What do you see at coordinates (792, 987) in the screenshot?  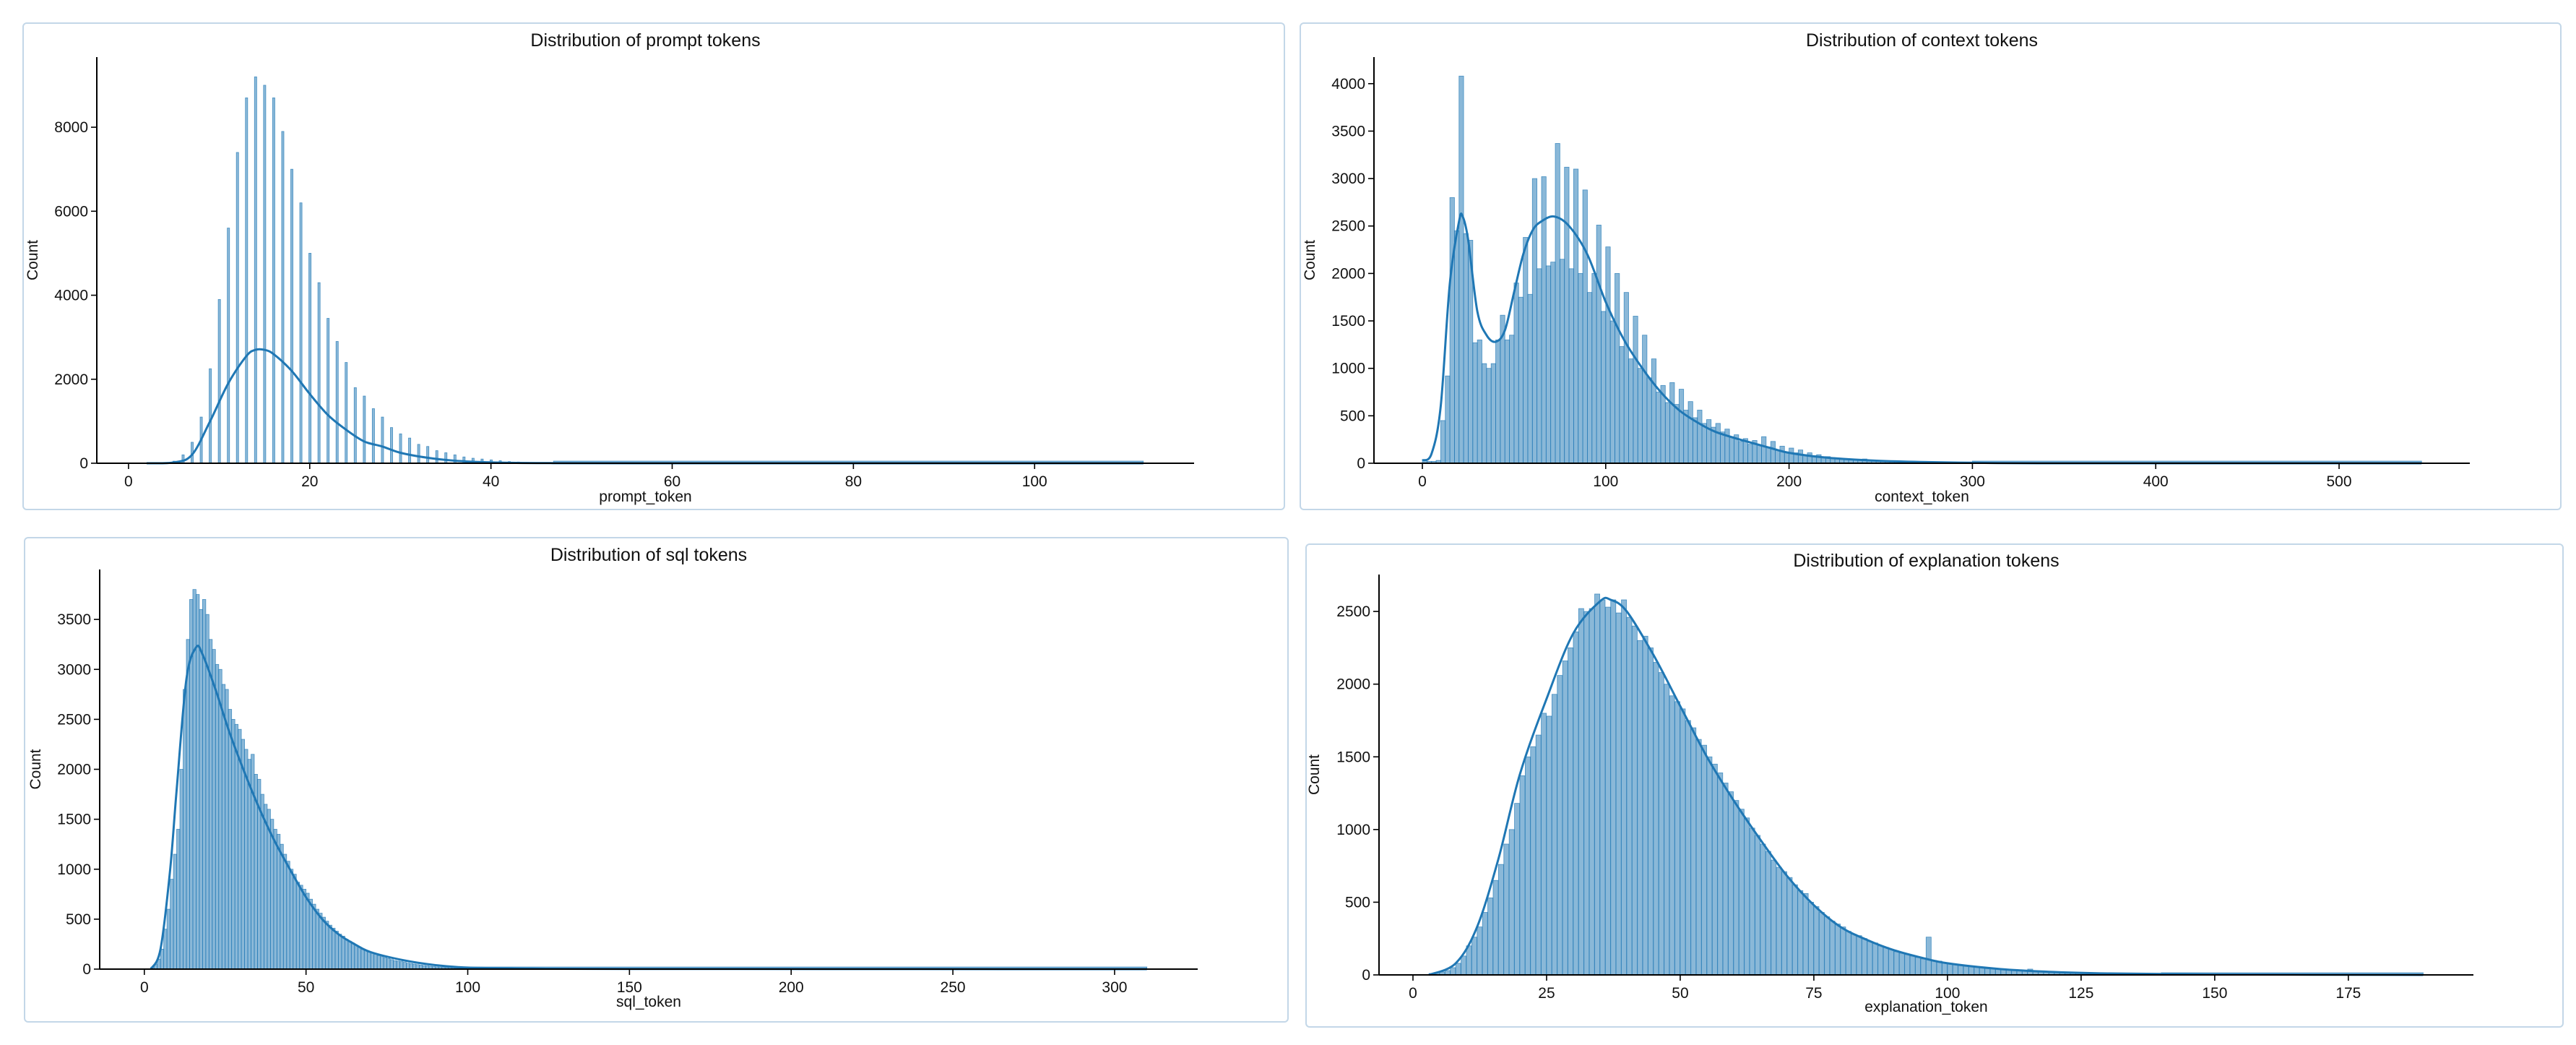 I see `x-tick-label: 200` at bounding box center [792, 987].